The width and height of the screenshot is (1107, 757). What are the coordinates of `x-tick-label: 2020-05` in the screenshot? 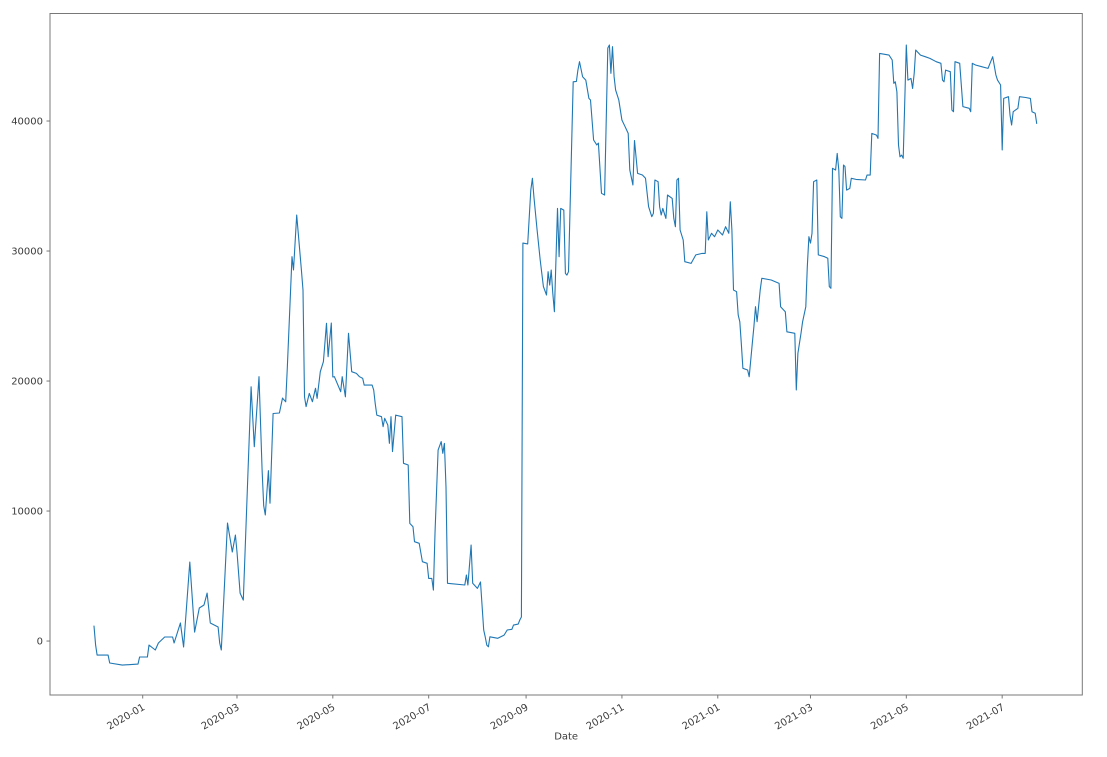 It's located at (317, 717).